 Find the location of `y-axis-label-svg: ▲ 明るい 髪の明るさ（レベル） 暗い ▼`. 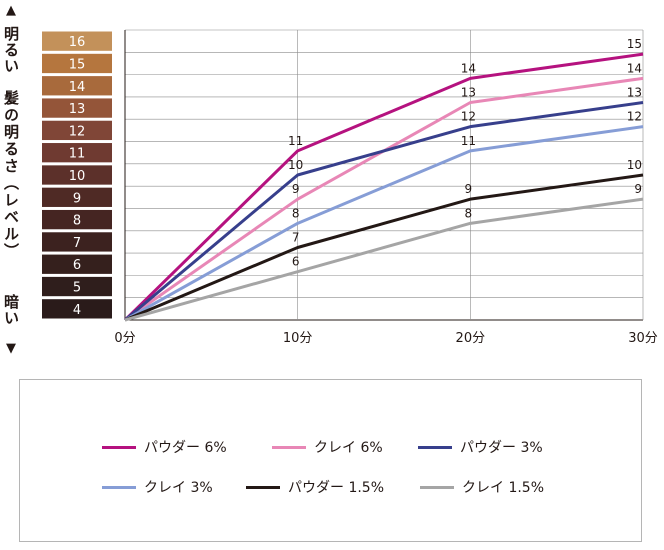

y-axis-label-svg: ▲ 明るい 髪の明るさ（レベル） 暗い ▼ is located at coordinates (11, 179).